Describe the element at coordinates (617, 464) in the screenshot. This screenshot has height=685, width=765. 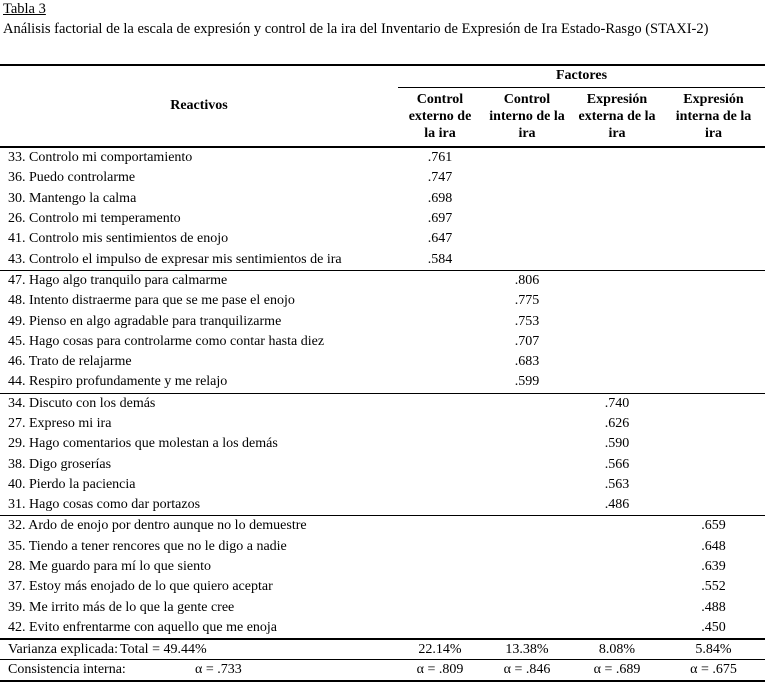
I see `loading-value: .566` at that location.